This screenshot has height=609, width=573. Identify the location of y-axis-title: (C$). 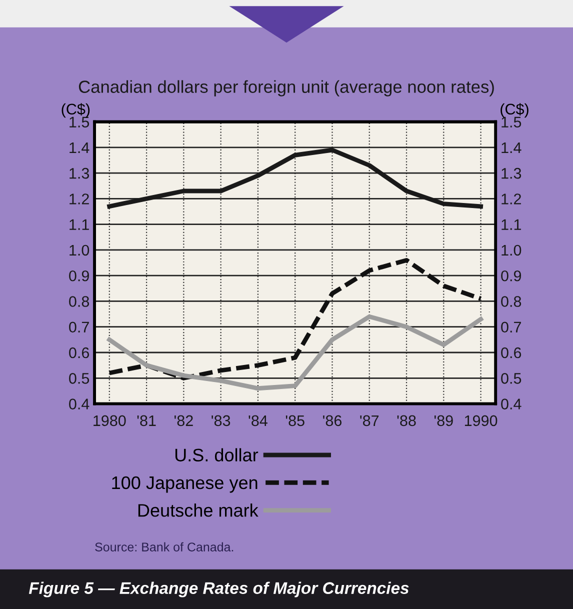
(76, 110).